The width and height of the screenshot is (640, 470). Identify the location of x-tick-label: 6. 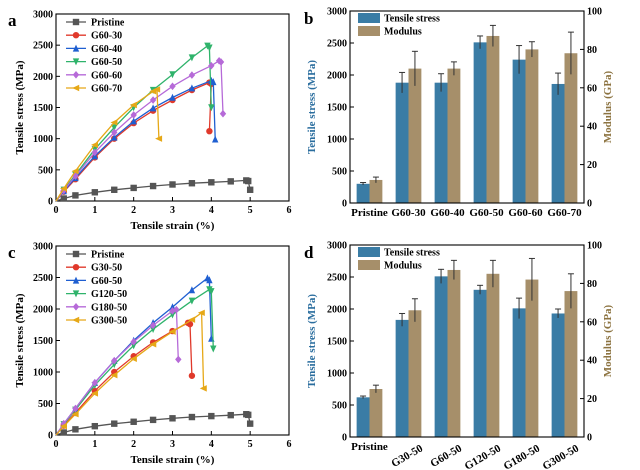
(289, 444).